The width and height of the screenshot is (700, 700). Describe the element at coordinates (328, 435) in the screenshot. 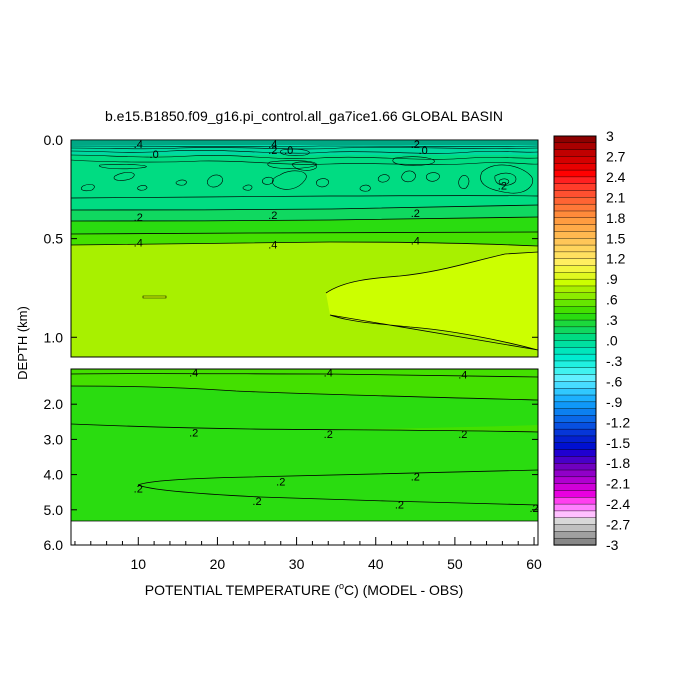

I see `lower-contour-label-4: .2` at that location.